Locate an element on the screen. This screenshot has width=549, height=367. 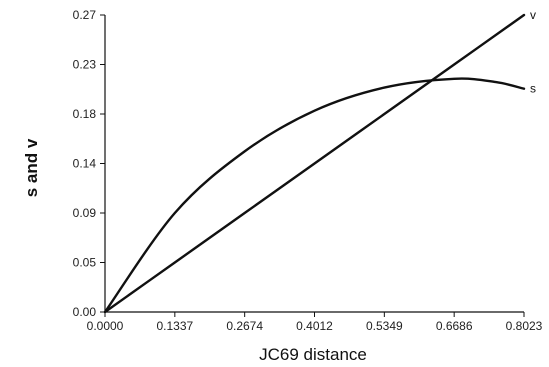
y-tick-label: 0.09 is located at coordinates (85, 213).